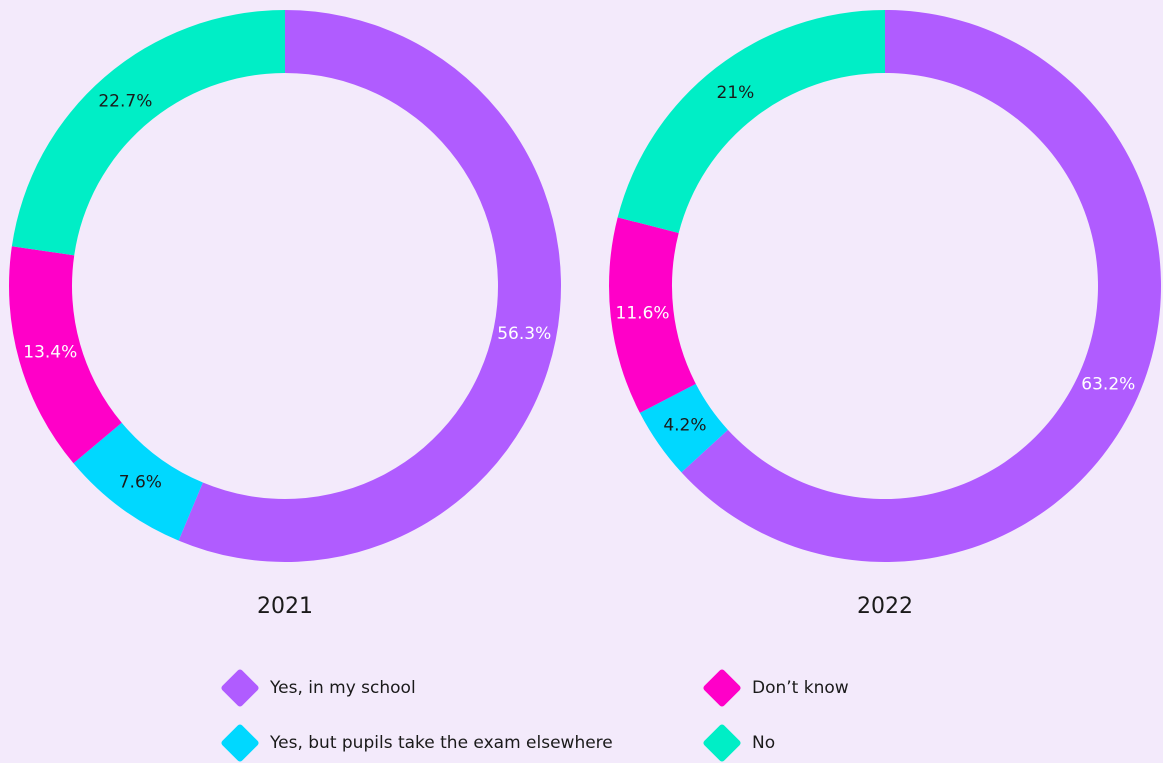  What do you see at coordinates (441, 743) in the screenshot?
I see `legend-label: Yes, but pupils take the exam elsewhere` at bounding box center [441, 743].